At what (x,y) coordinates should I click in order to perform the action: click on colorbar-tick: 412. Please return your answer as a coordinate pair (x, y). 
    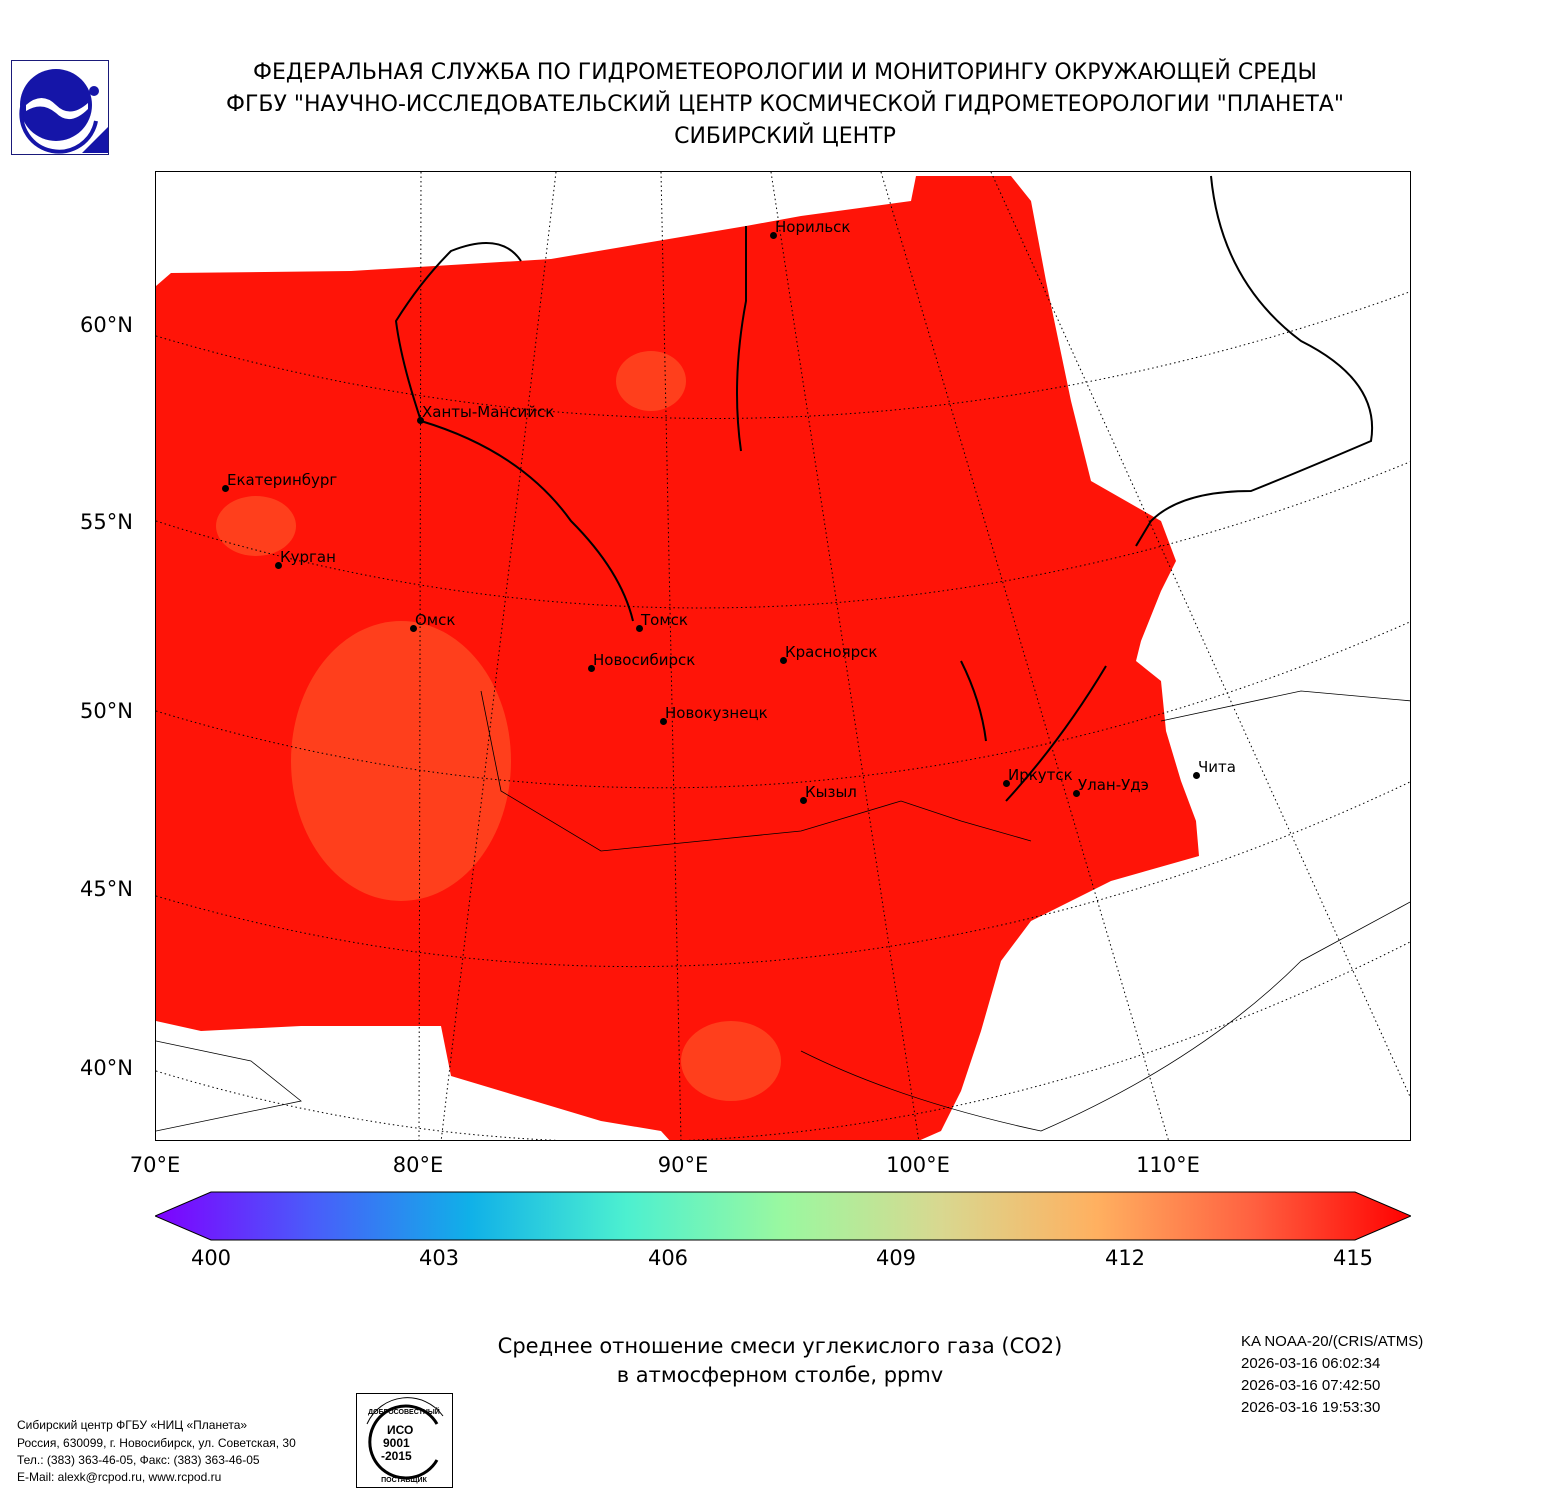
    Looking at the image, I should click on (1125, 1258).